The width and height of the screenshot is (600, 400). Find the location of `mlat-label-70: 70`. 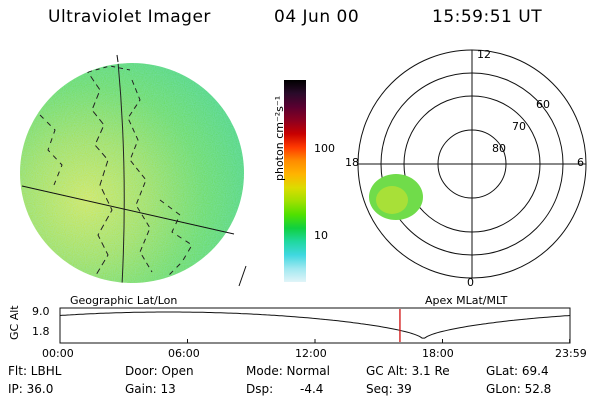

mlat-label-70: 70 is located at coordinates (519, 126).